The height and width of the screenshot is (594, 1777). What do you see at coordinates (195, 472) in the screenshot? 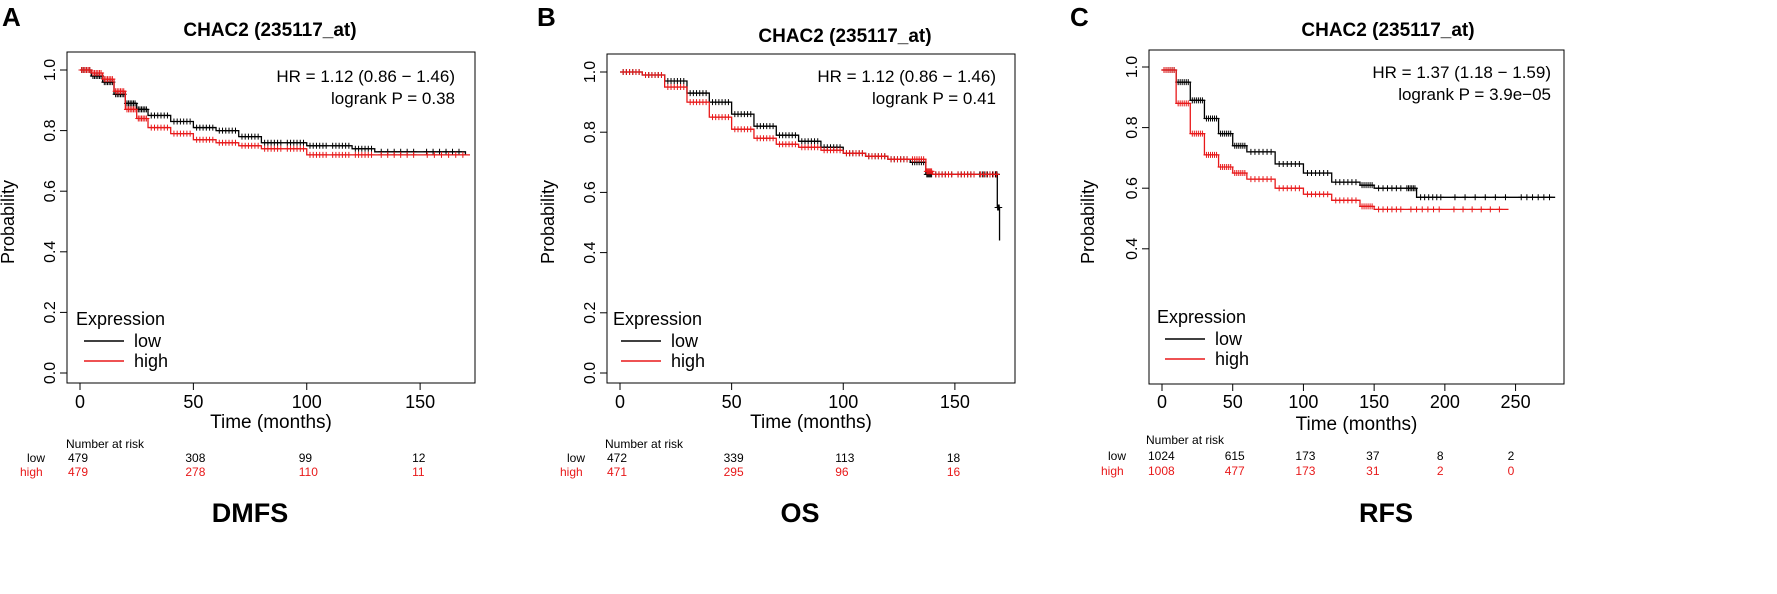
I see `risk-high-value: 278` at bounding box center [195, 472].